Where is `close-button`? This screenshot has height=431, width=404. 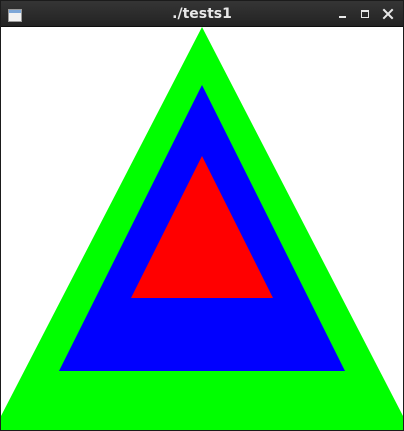
close-button is located at coordinates (388, 14).